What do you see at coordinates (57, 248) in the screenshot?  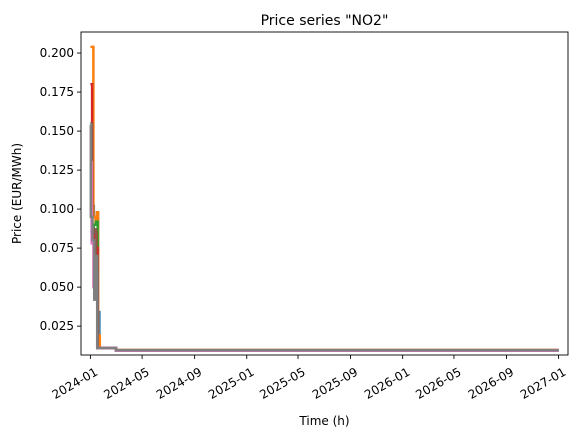 I see `y-tick-label: 0.075` at bounding box center [57, 248].